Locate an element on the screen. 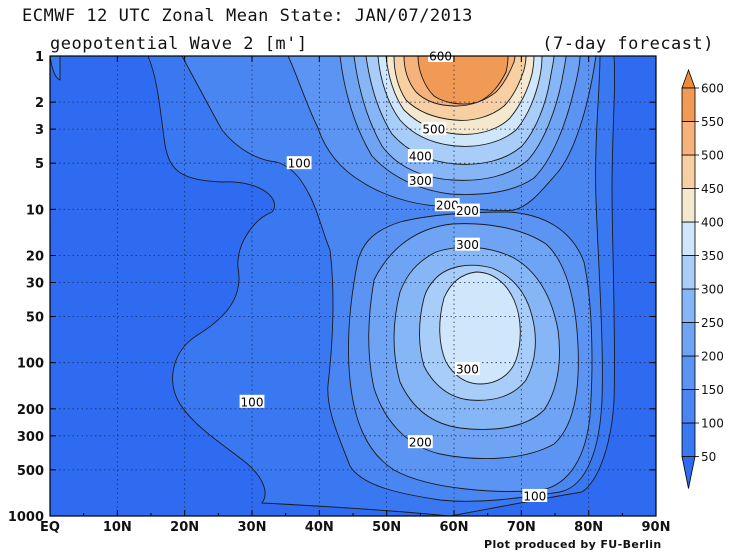 The width and height of the screenshot is (732, 560). y-tick-label: 2 is located at coordinates (39, 103).